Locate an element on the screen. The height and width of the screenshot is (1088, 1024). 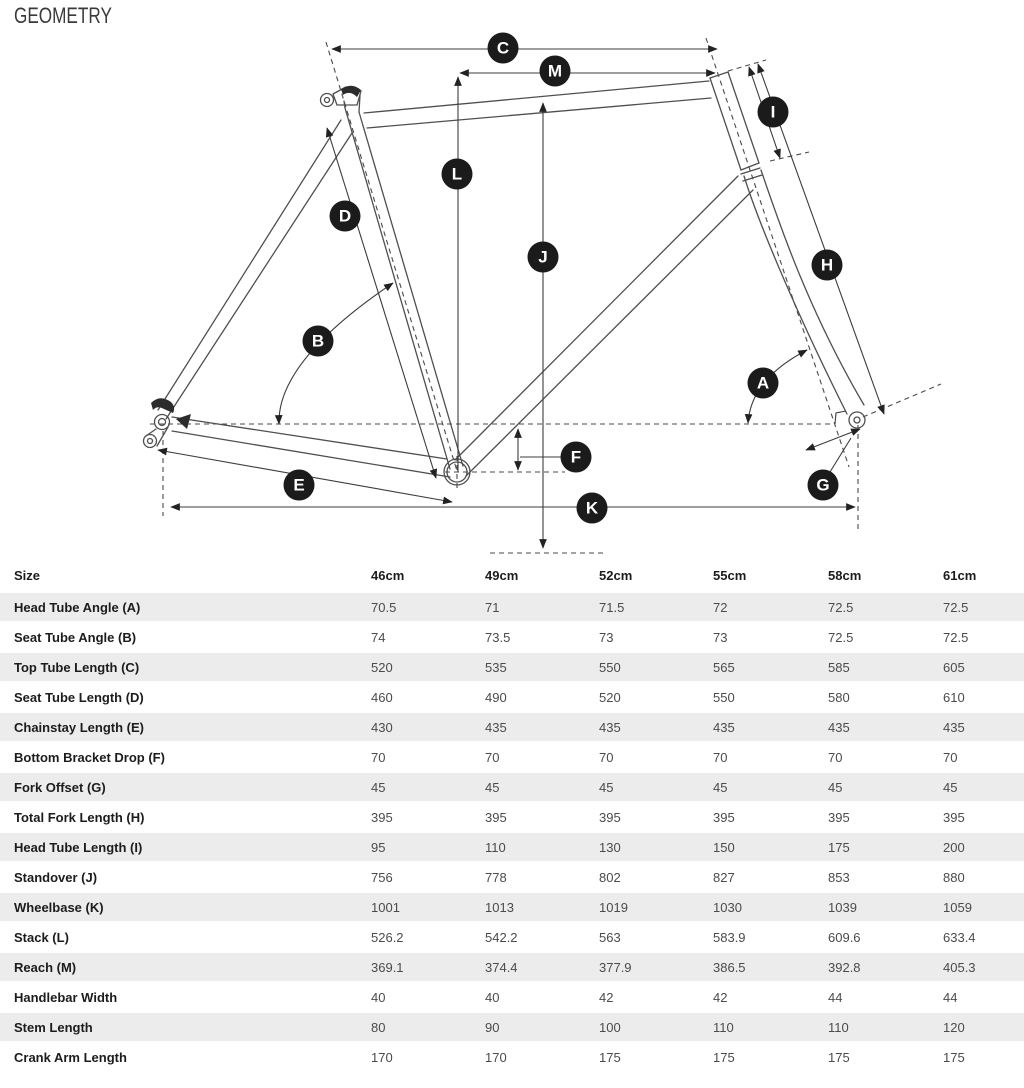
table-row: Bottom Bracket Drop (F) 70 70 70 70 70 70 is located at coordinates (512, 757).